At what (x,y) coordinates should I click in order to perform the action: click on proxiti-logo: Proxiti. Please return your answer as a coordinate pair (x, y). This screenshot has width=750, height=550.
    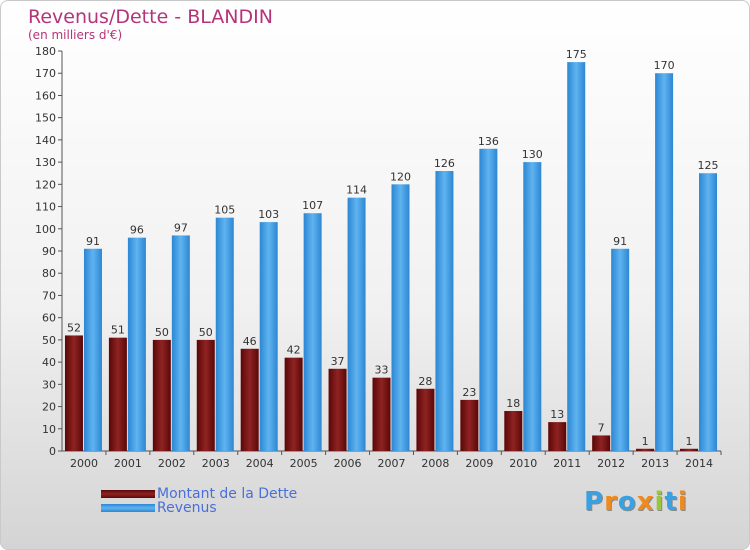
    Looking at the image, I should click on (636, 502).